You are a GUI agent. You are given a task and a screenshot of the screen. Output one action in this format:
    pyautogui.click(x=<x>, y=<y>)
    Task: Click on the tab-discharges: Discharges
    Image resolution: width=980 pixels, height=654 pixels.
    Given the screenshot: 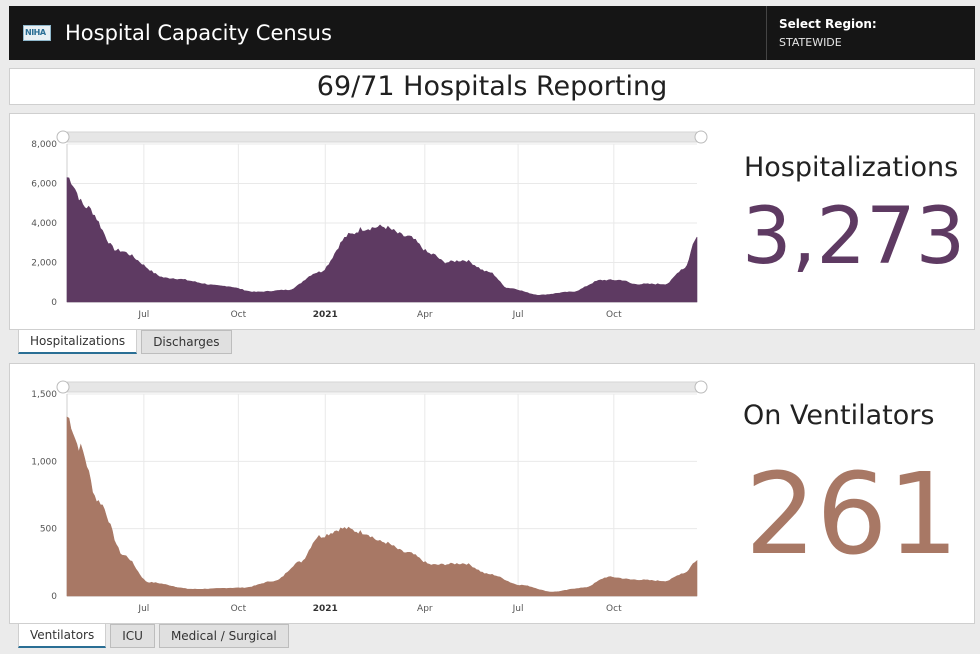 What is the action you would take?
    pyautogui.click(x=186, y=342)
    